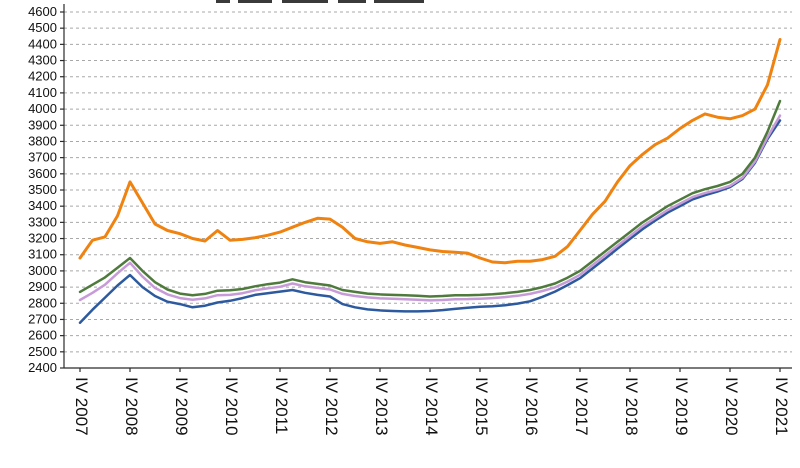 The height and width of the screenshot is (468, 800). I want to click on x-tick-label: IV 2018, so click(631, 406).